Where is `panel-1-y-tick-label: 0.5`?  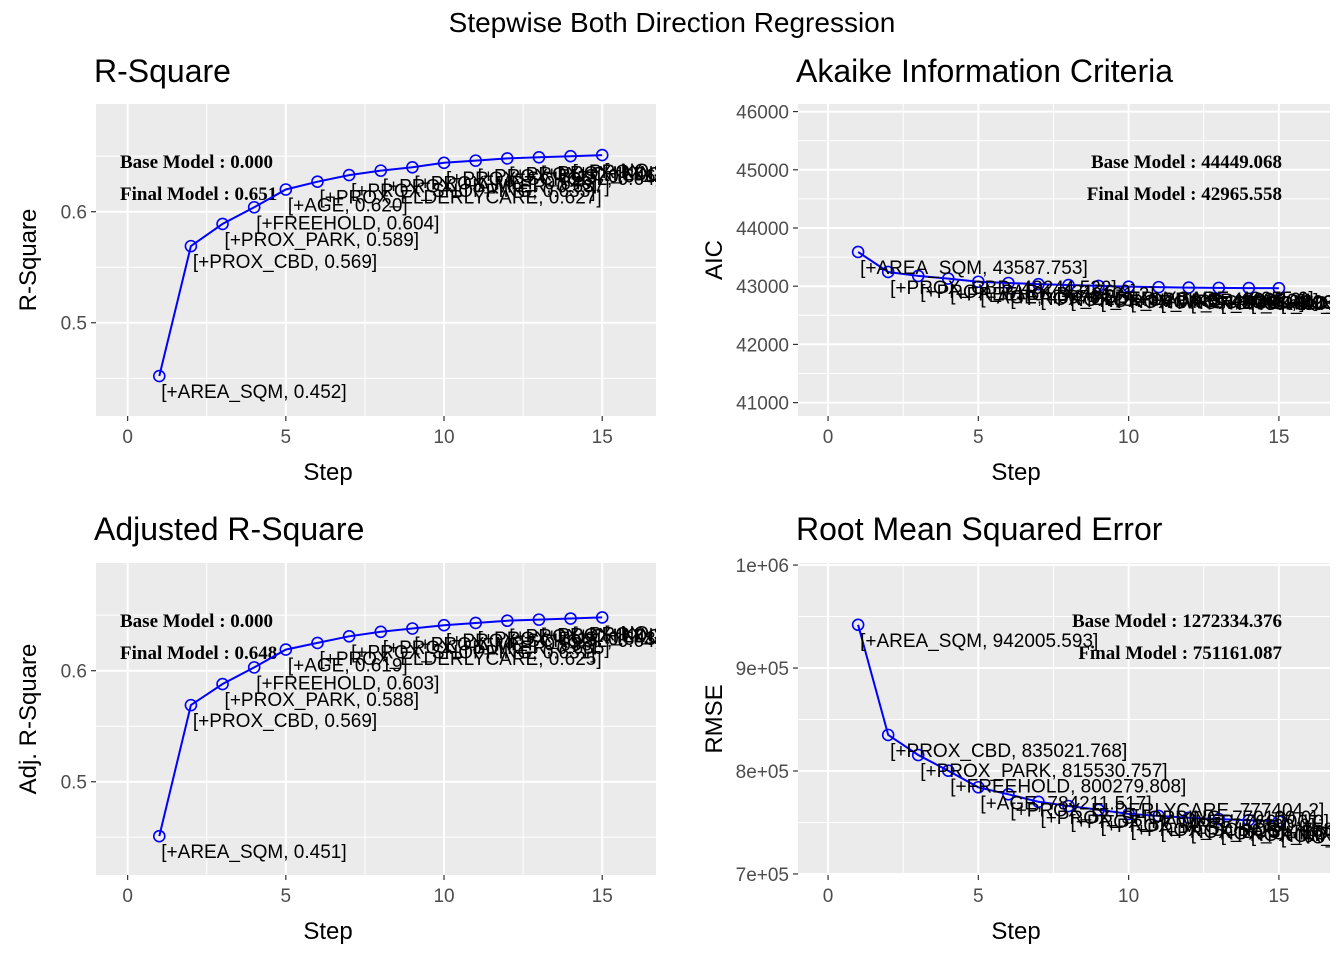
panel-1-y-tick-label: 0.5 is located at coordinates (74, 324).